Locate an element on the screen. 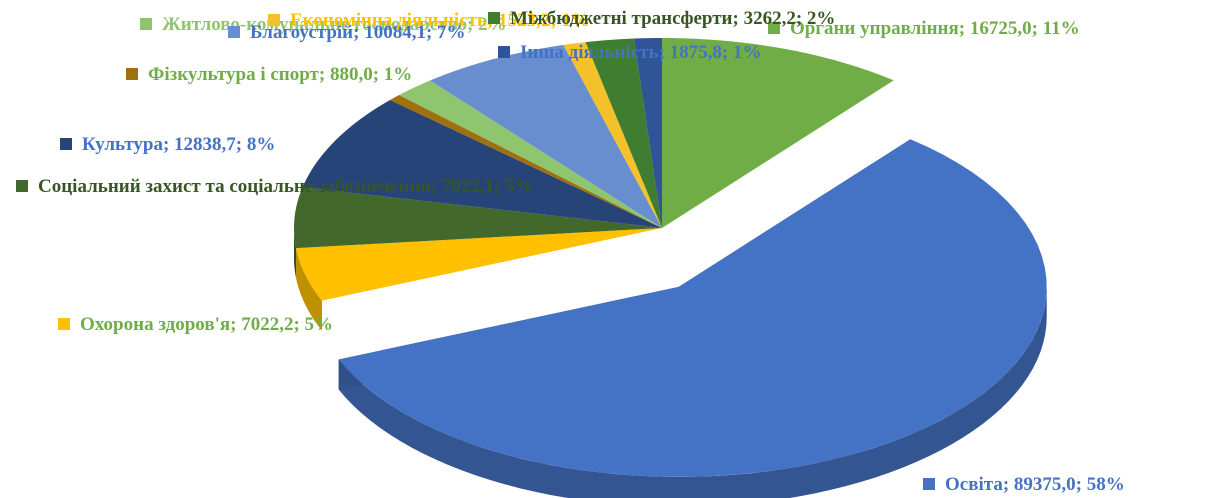  data-label: Міжбюджетні трансферти; 3262,2; 2% is located at coordinates (672, 18).